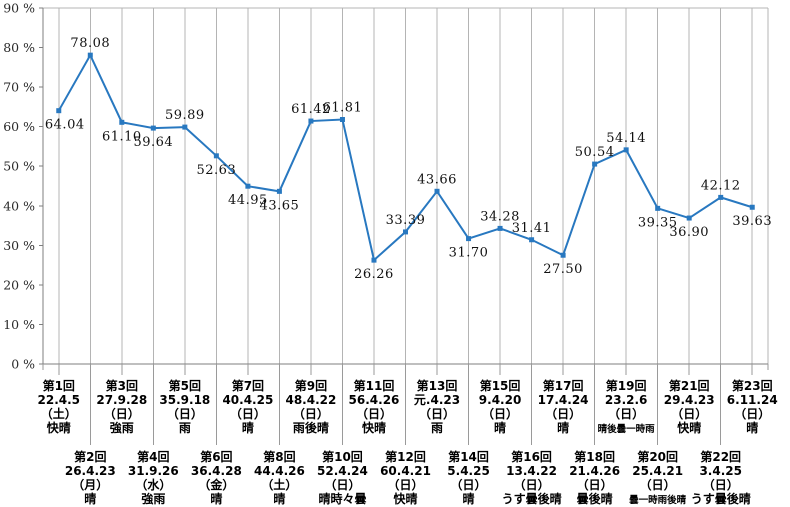 The width and height of the screenshot is (790, 507). What do you see at coordinates (374, 406) in the screenshot?
I see `x-category-label: 第11回 56.4.26 （日）快晴` at bounding box center [374, 406].